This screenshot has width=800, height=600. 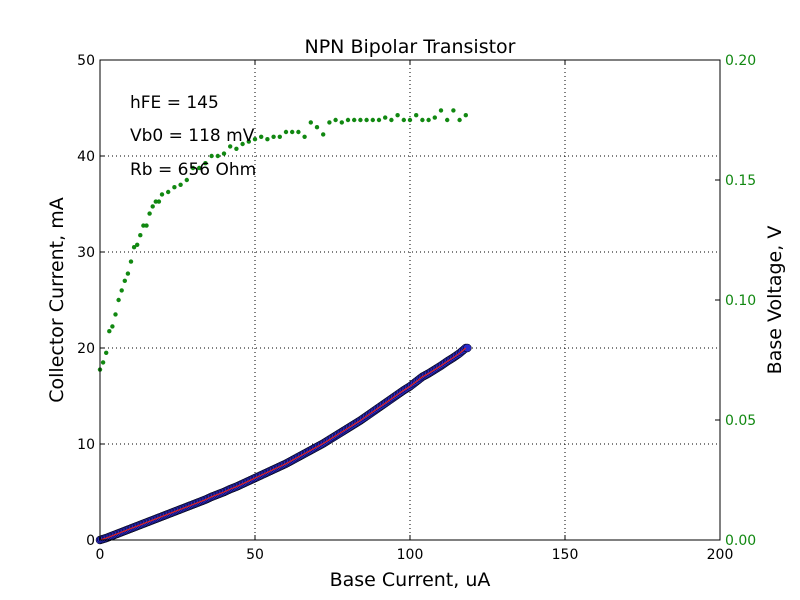 I want to click on annotation-vb0: Vb0 = 118 mV, so click(x=192, y=136).